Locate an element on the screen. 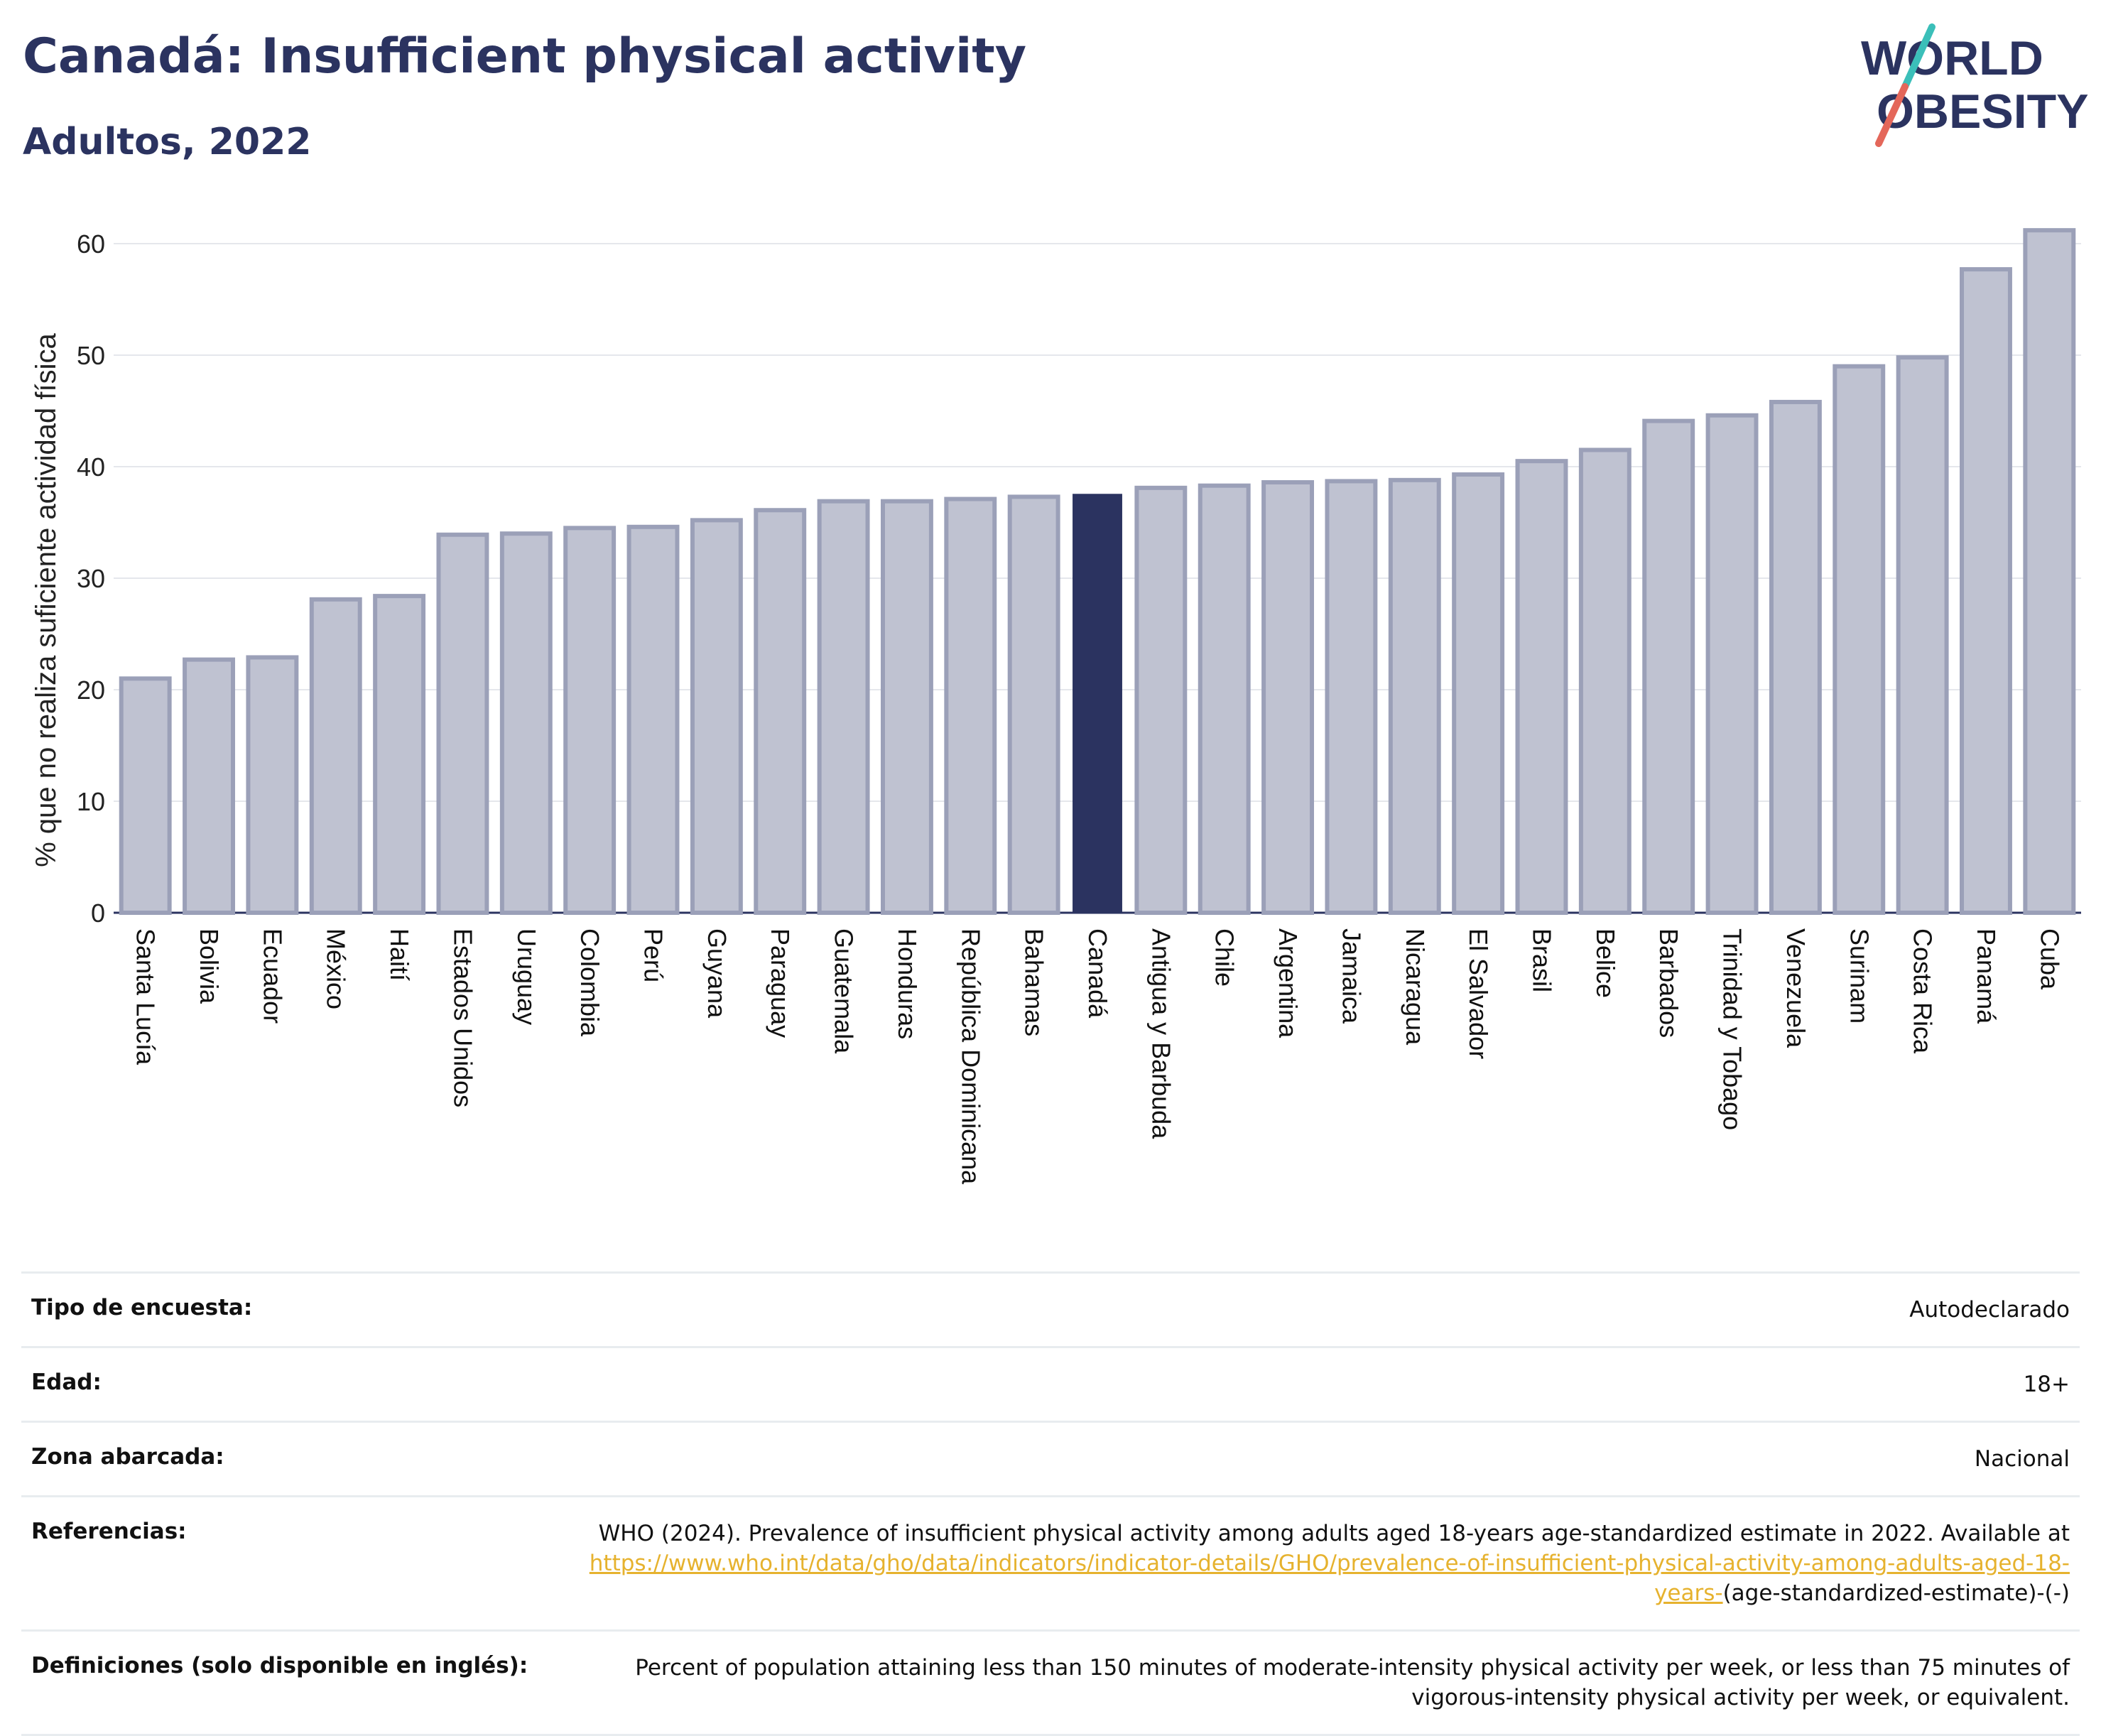  y-tick-label: 30 is located at coordinates (91, 578).